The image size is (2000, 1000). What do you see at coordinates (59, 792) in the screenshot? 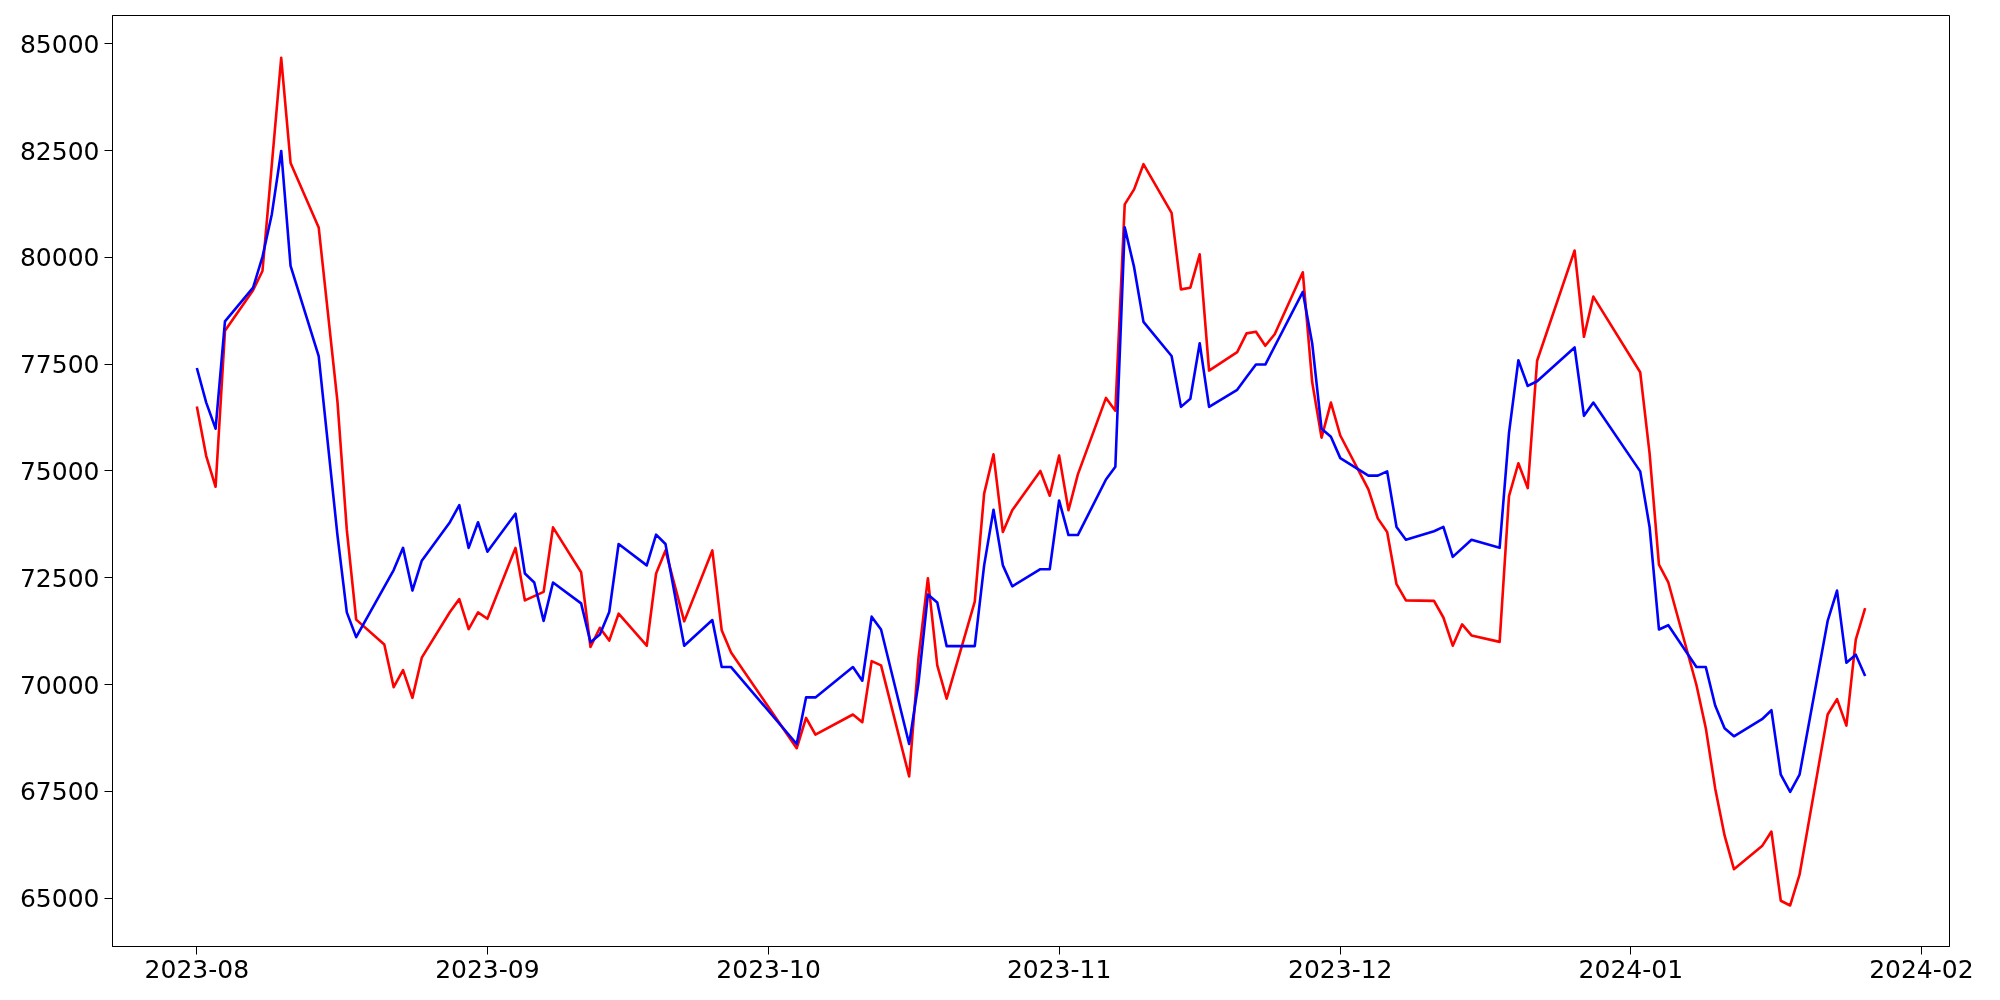
I see `y-tick-label: 67500` at bounding box center [59, 792].